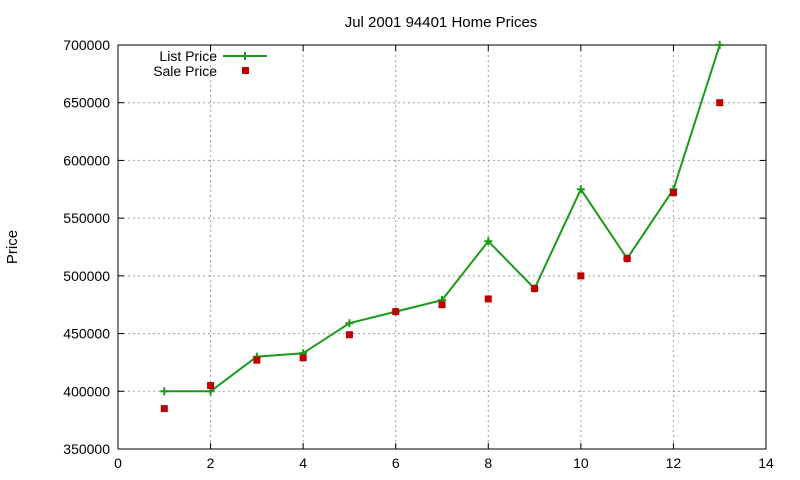 This screenshot has width=800, height=480. Describe the element at coordinates (86, 45) in the screenshot. I see `y-tick-label: 700000` at that location.